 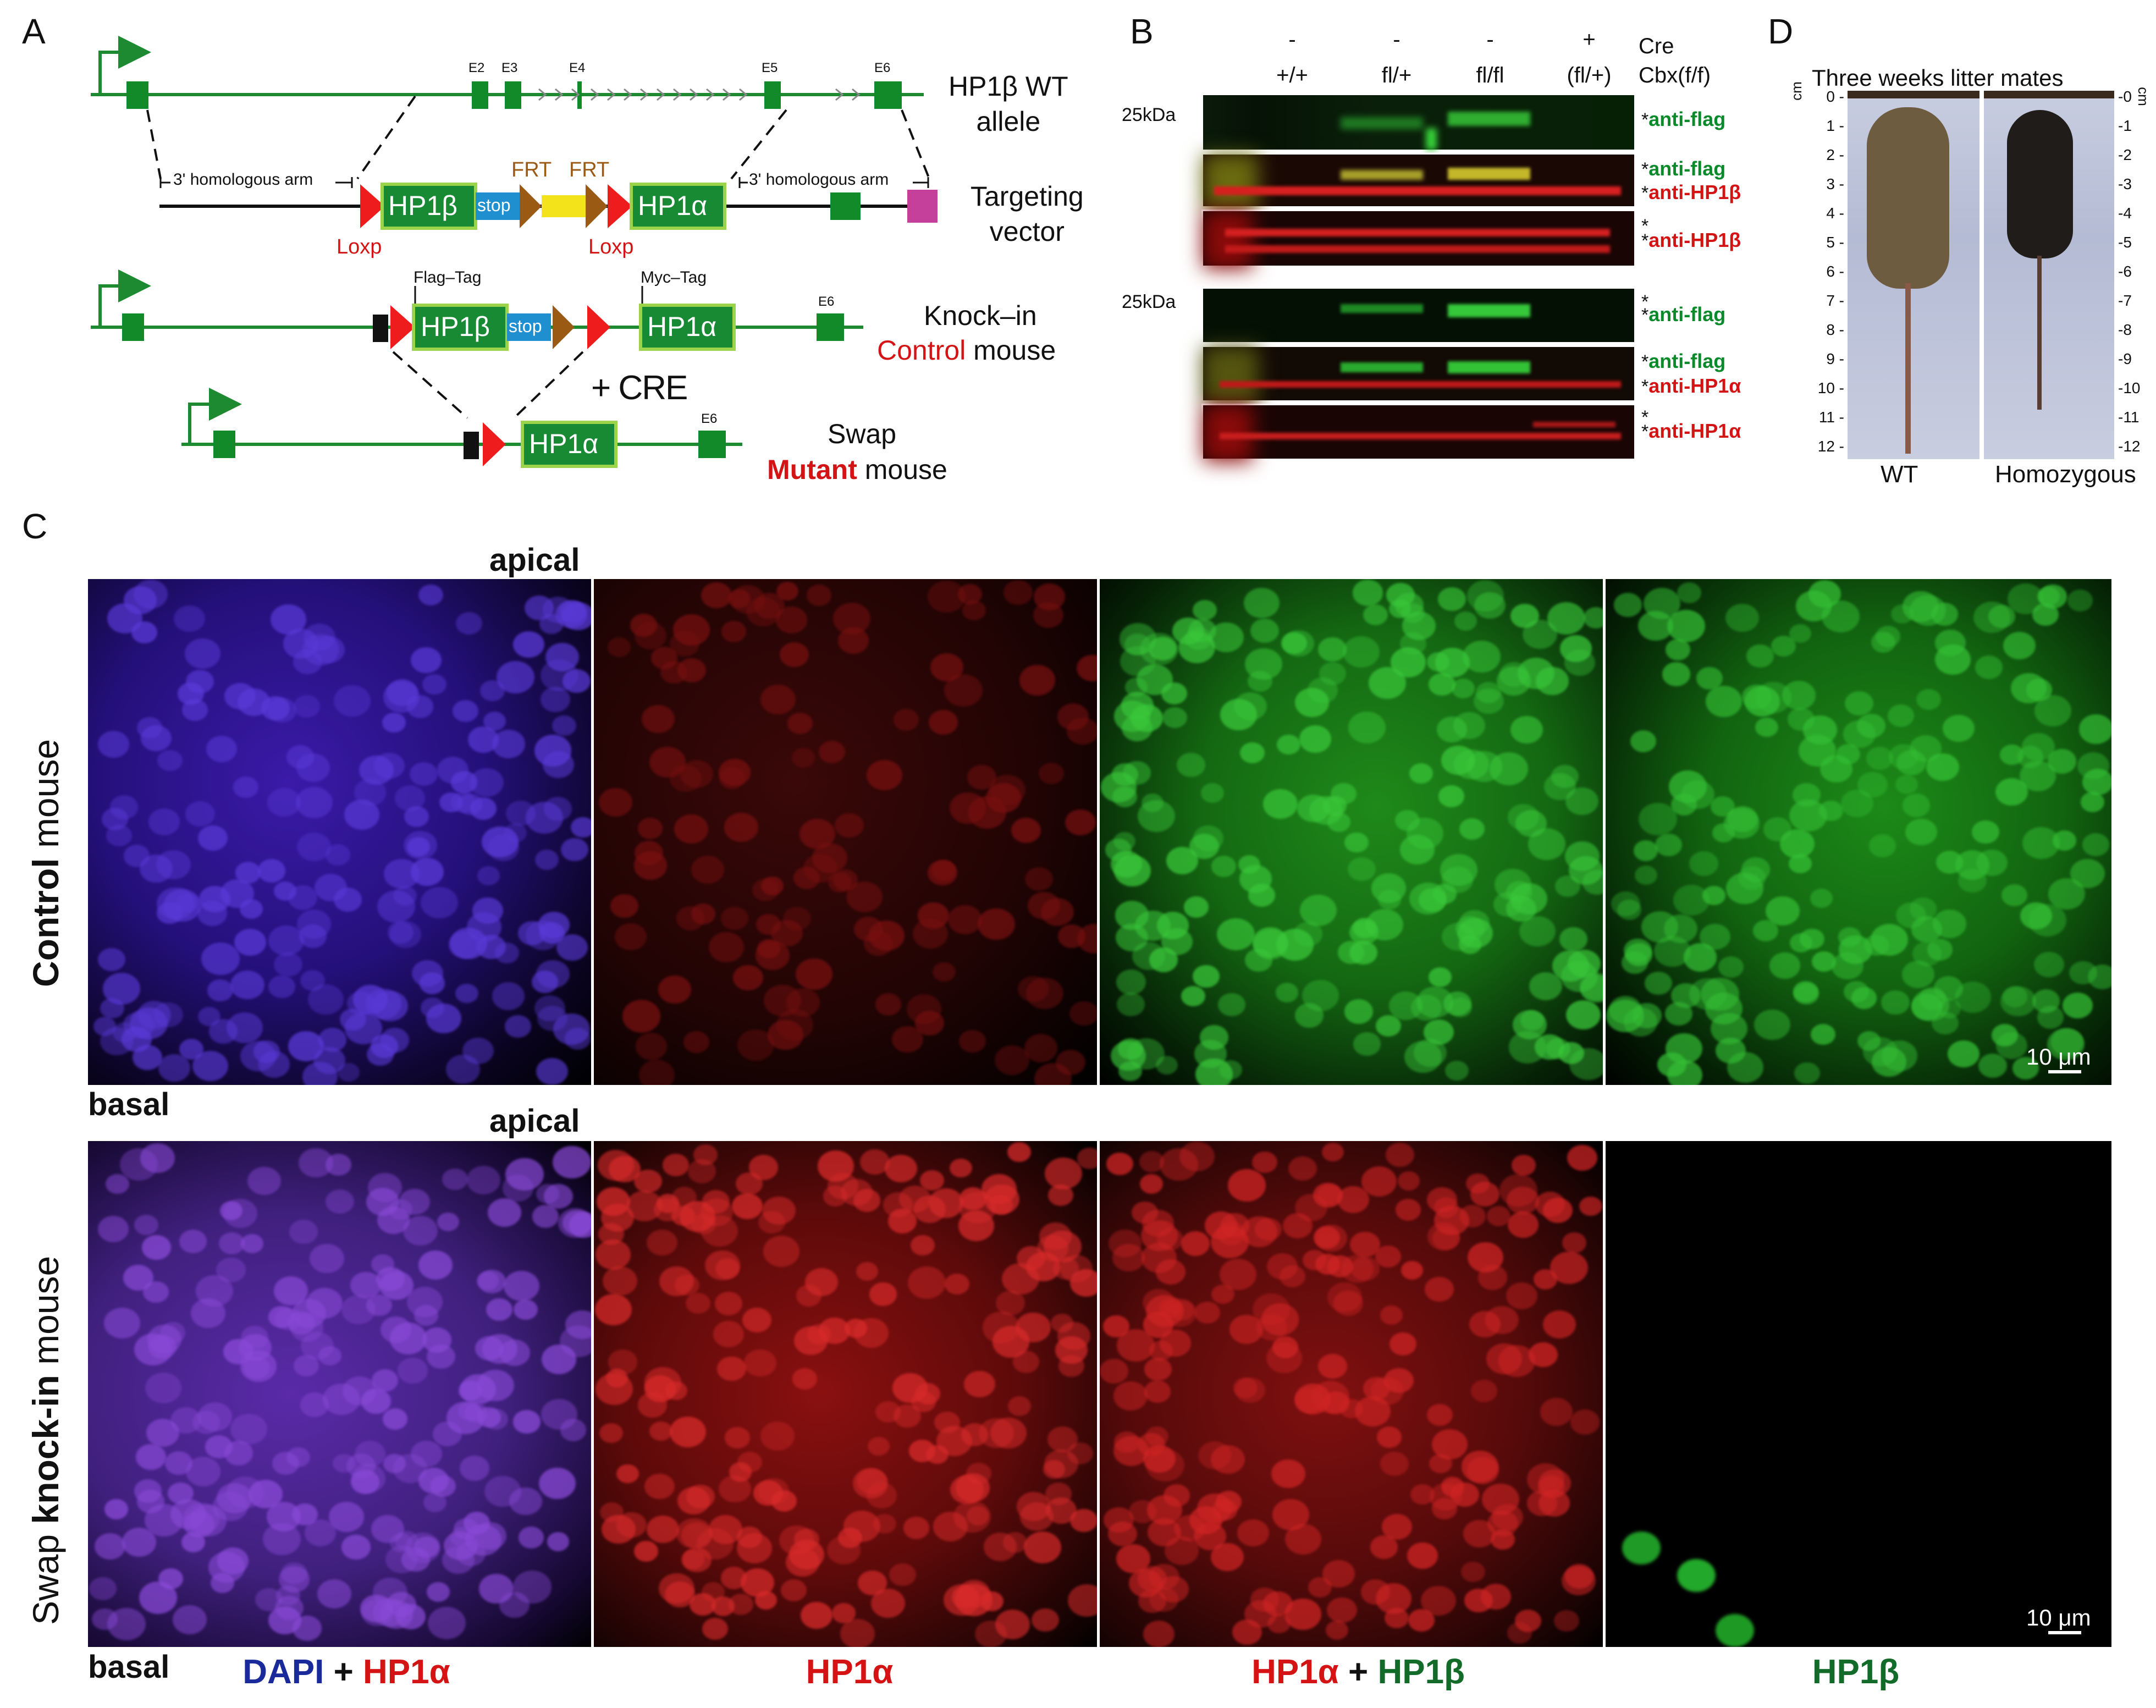 I want to click on scalebar-1: 10 μm, so click(x=2058, y=1058).